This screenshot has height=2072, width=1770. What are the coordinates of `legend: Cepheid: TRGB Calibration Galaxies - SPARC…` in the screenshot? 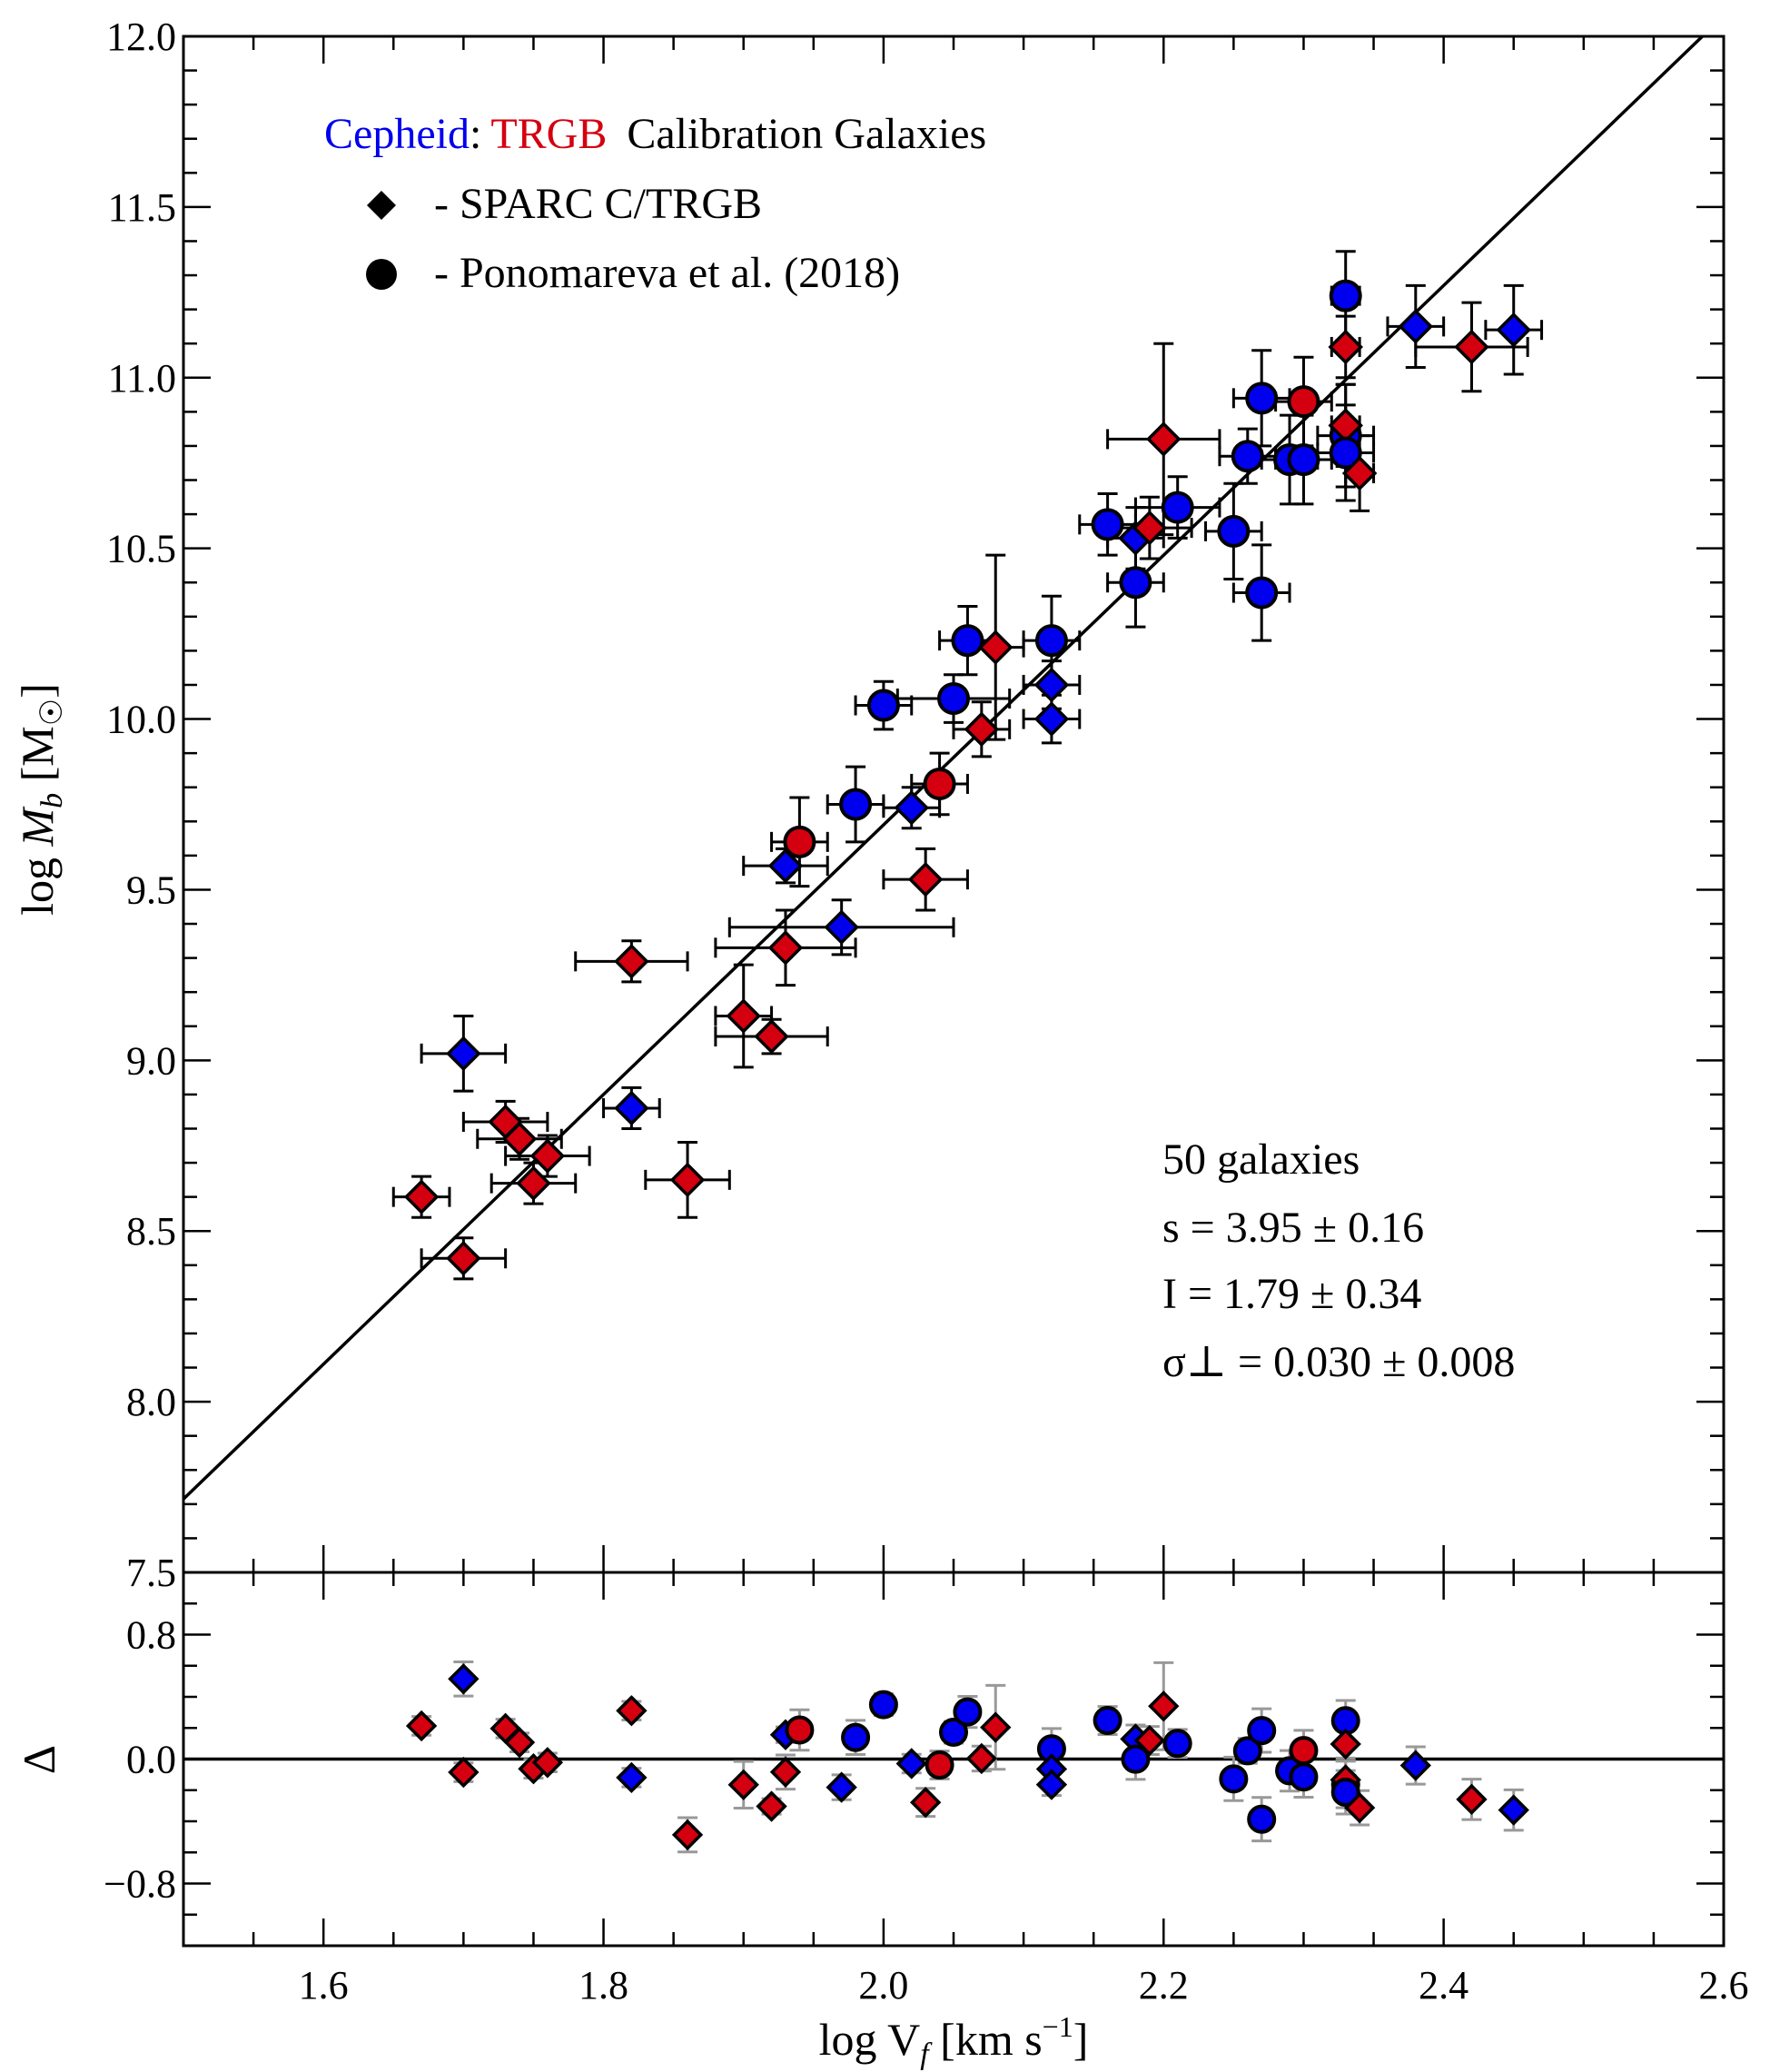 It's located at (655, 203).